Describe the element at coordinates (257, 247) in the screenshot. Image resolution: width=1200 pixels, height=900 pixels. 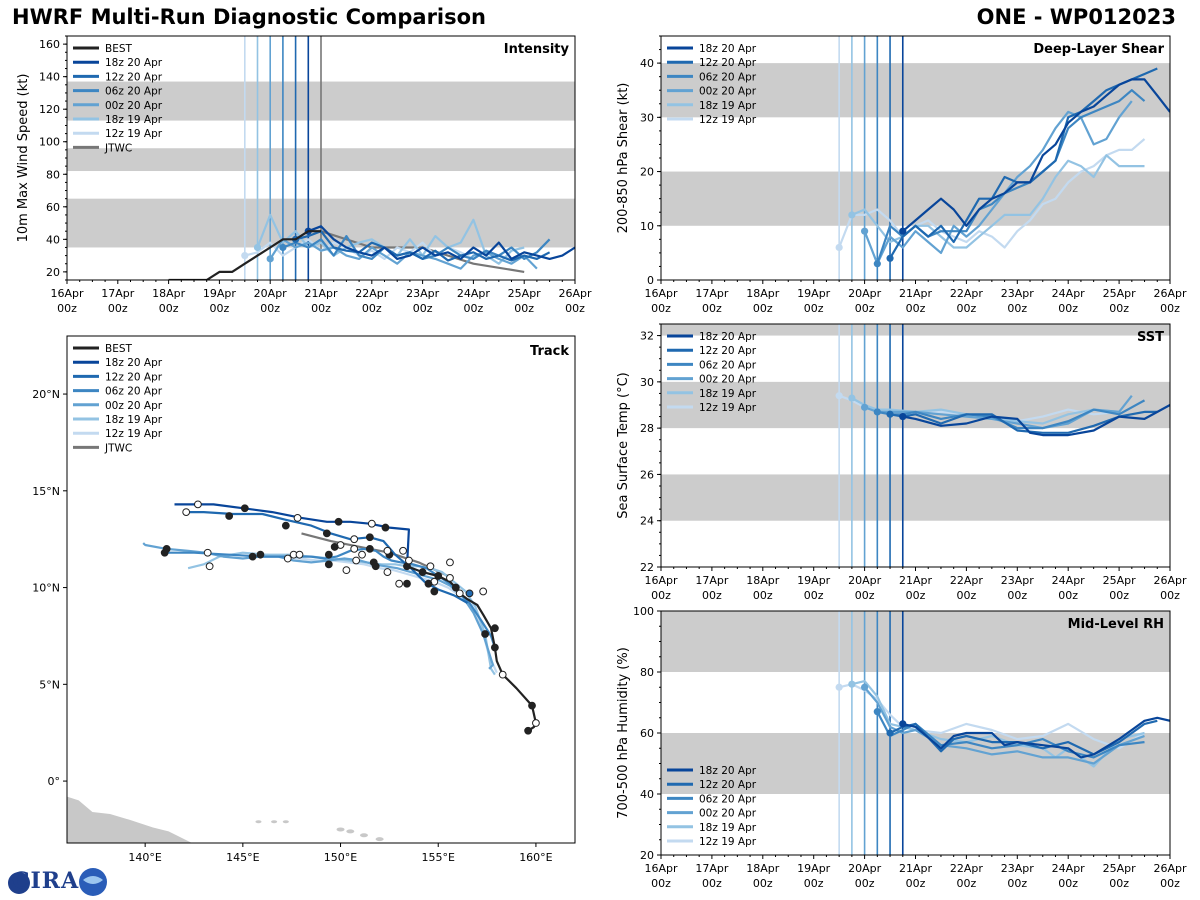
I see `intensity-init-marker-18z-19-apr` at that location.